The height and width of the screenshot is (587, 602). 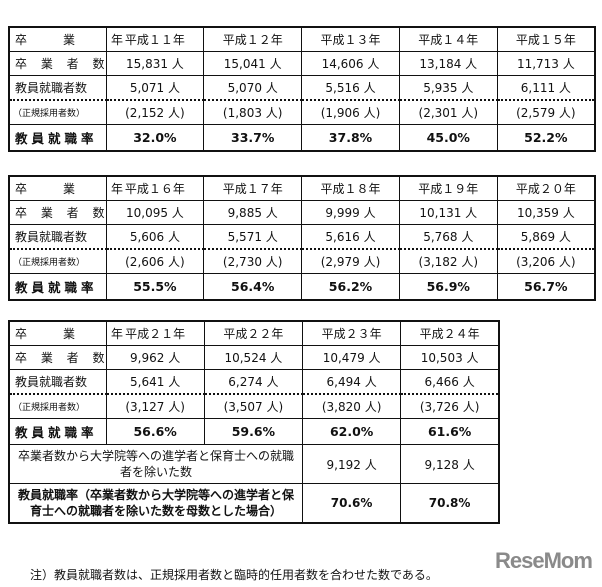 I want to click on header-row: 卒 業 年平成１６年 平成１７年 平成１８年 平成１９年 平成２０年, so click(x=302, y=188).